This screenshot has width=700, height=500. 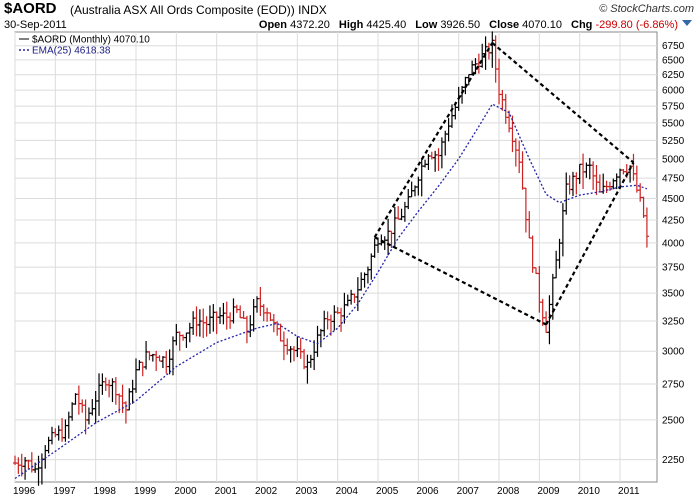 I want to click on y-tick-label: 2250, so click(x=673, y=460).